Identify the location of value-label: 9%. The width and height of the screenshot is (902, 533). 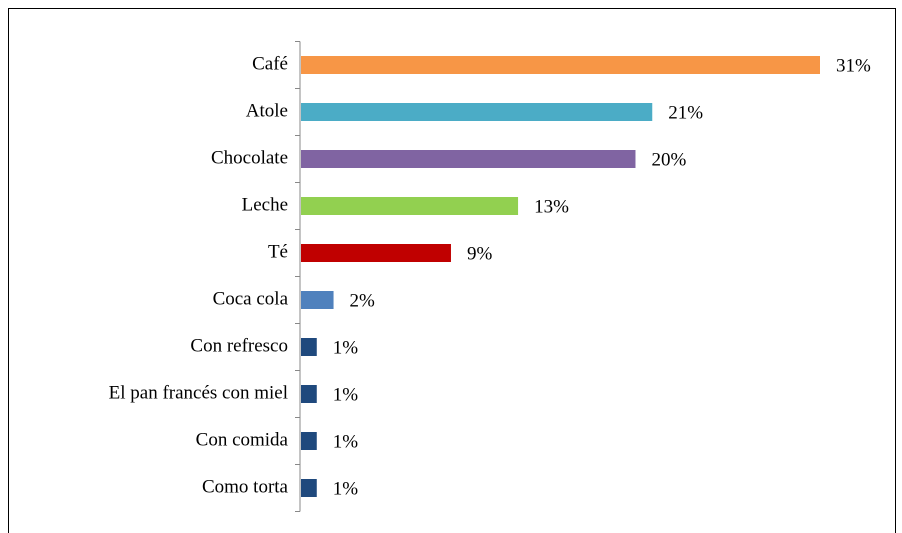
(480, 253).